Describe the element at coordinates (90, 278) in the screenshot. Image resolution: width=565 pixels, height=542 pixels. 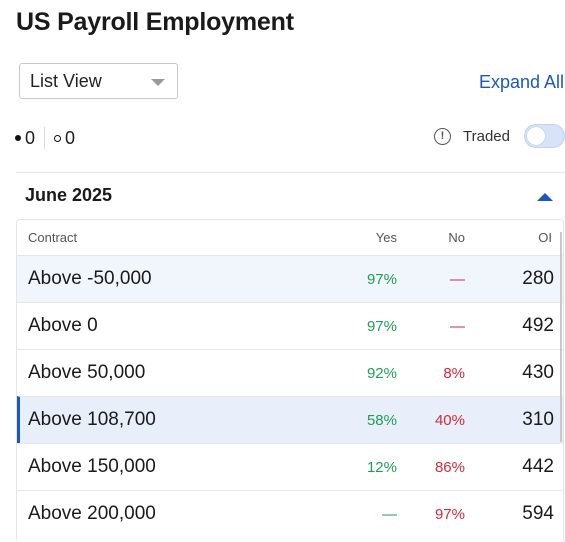
I see `contract-name: Above -50,000` at that location.